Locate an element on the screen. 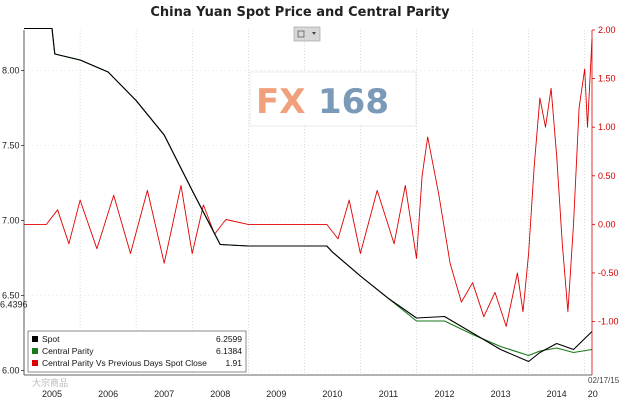 The image size is (622, 401). right-tick-label: 1.50 is located at coordinates (607, 79).